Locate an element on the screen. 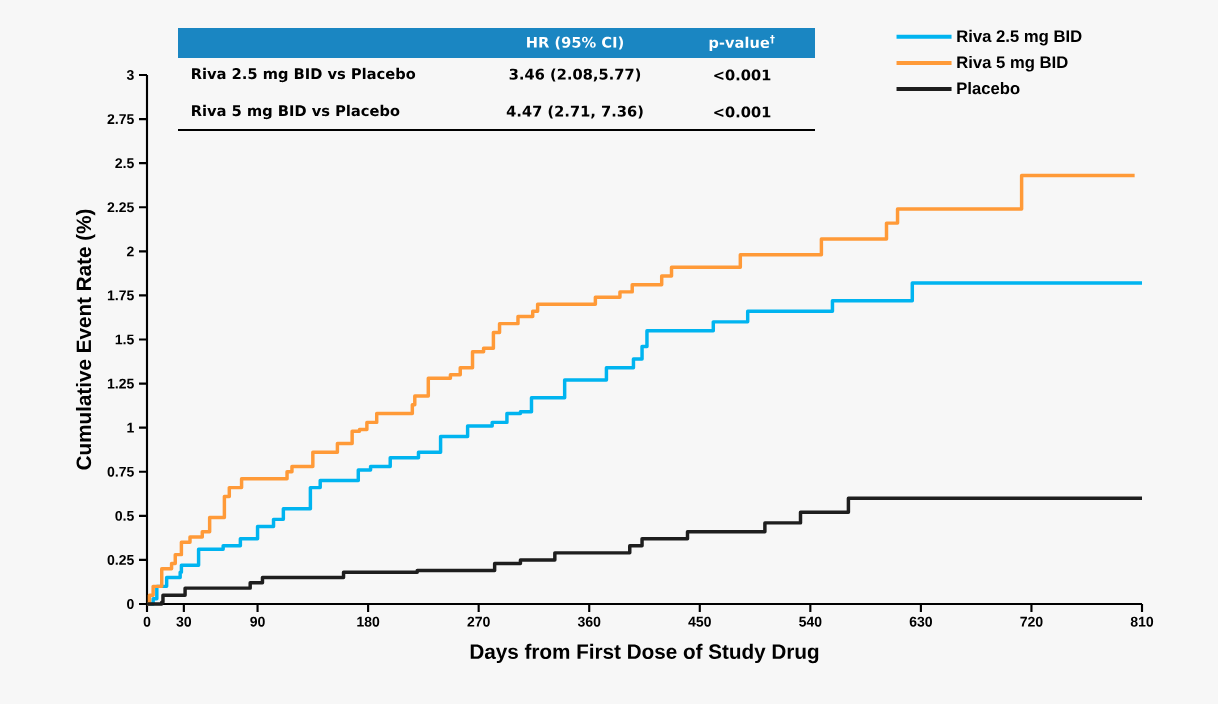 This screenshot has width=1218, height=704. y-tick-label: 2.25 is located at coordinates (120, 207).